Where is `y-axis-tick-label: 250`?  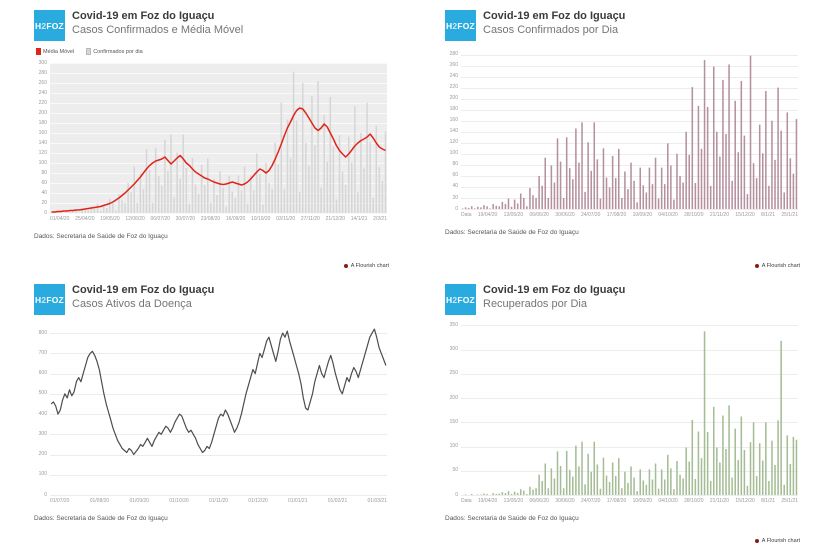
y-axis-tick-label: 250 is located at coordinates (453, 373).